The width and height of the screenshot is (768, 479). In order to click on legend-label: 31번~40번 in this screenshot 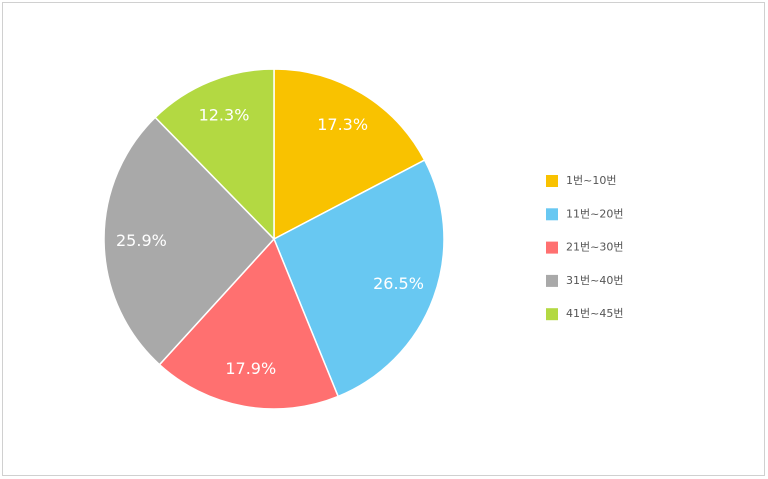, I will do `click(594, 280)`.